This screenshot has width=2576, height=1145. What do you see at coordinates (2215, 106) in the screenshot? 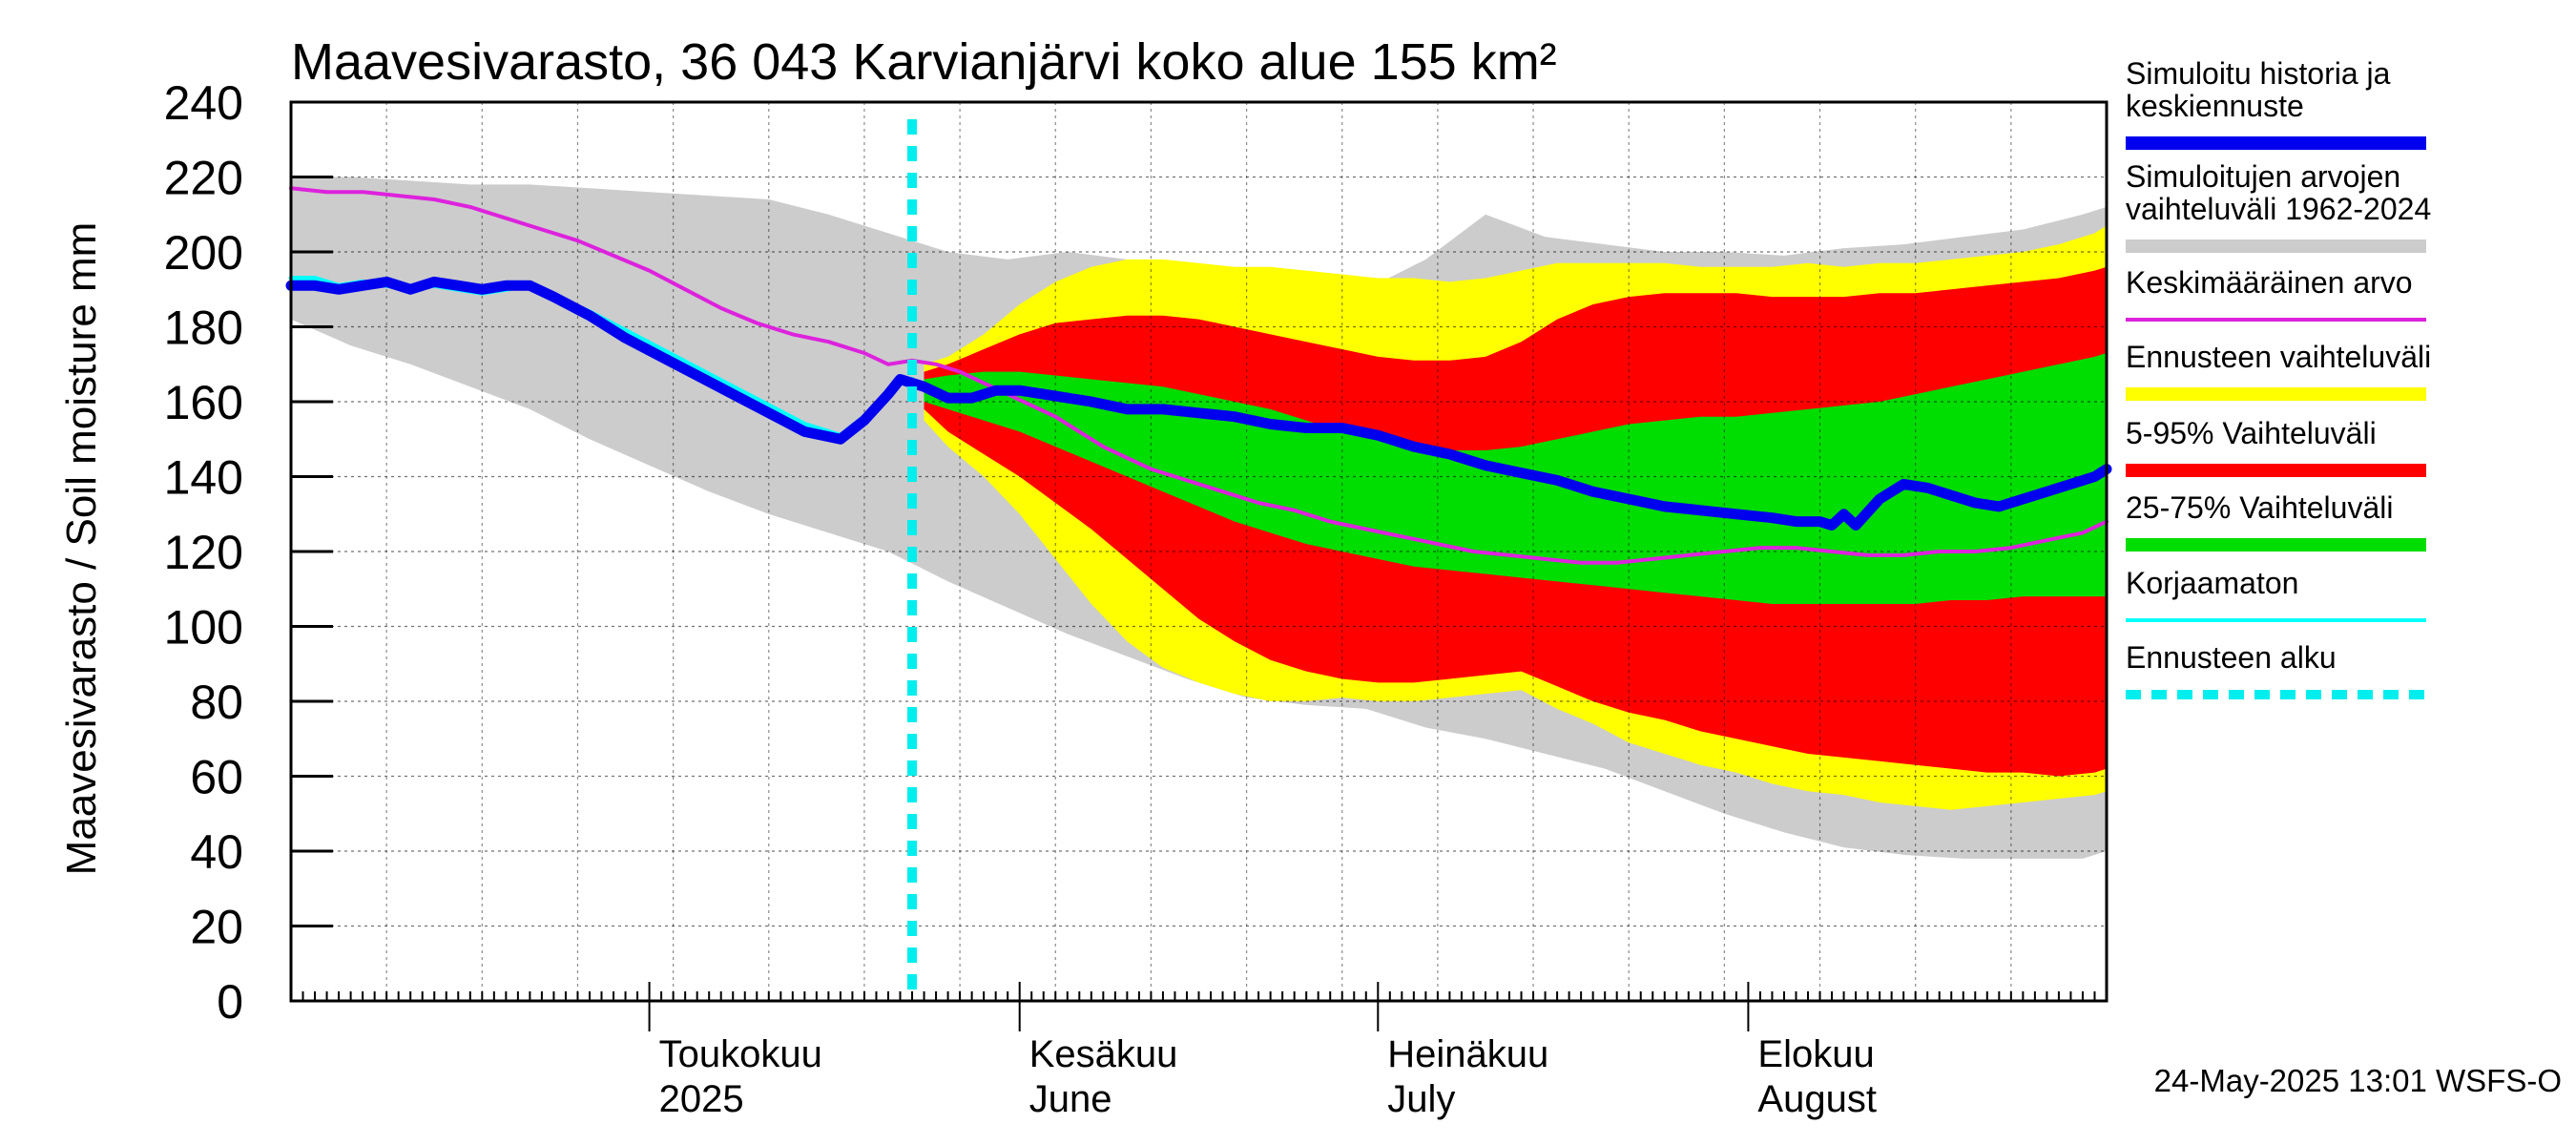
I see `legend-label: keskiennuste` at bounding box center [2215, 106].